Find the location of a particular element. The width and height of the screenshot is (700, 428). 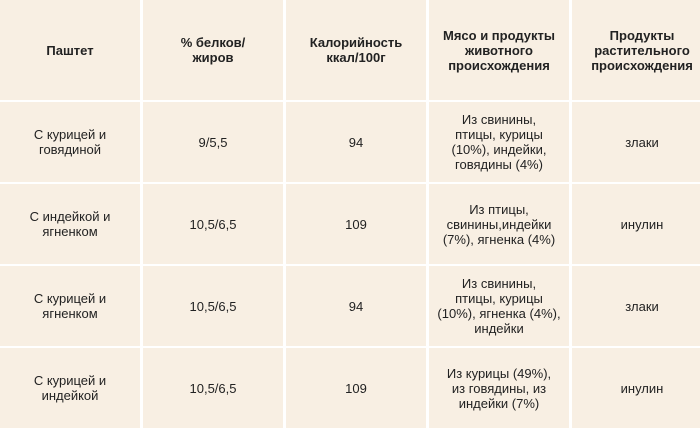

header-protein-fat: % белков/ жиров is located at coordinates (213, 50).